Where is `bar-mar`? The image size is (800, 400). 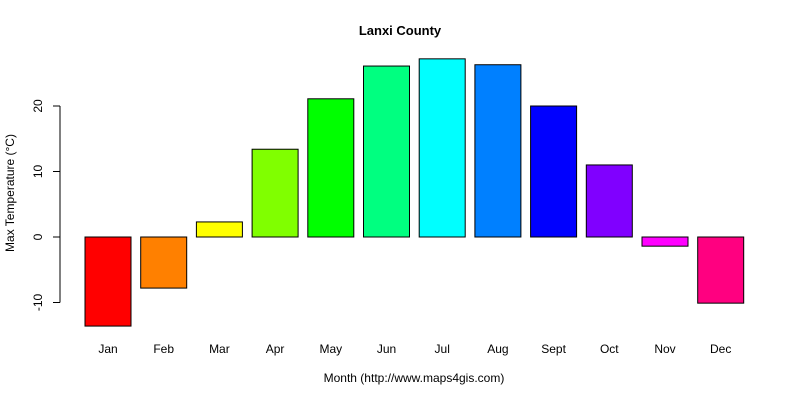
bar-mar is located at coordinates (219, 229).